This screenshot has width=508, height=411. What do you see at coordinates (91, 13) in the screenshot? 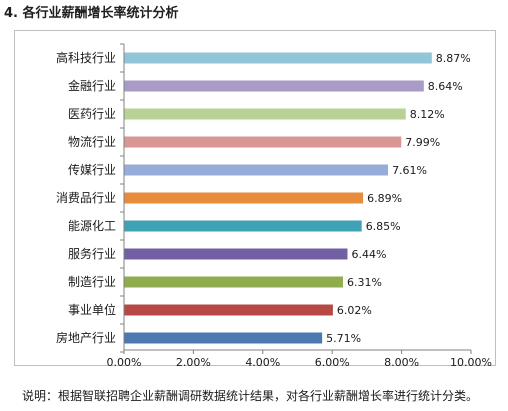
I see `section-heading: 4. 各行业薪酬增长率统计分析` at bounding box center [91, 13].